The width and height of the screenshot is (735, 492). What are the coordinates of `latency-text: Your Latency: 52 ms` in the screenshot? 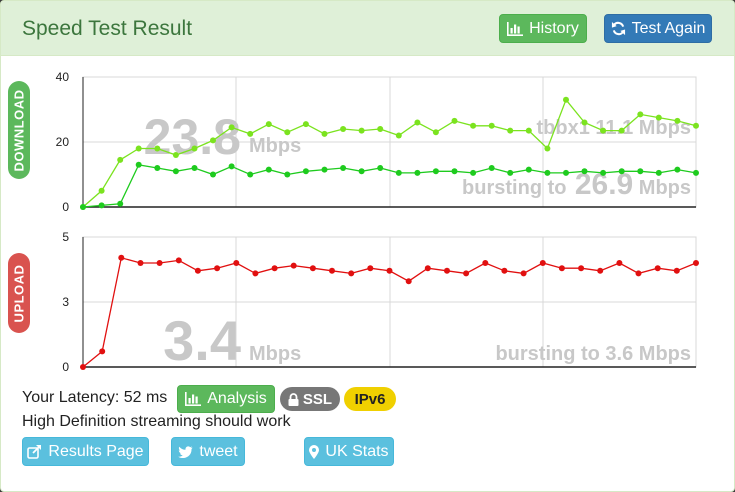 It's located at (95, 397).